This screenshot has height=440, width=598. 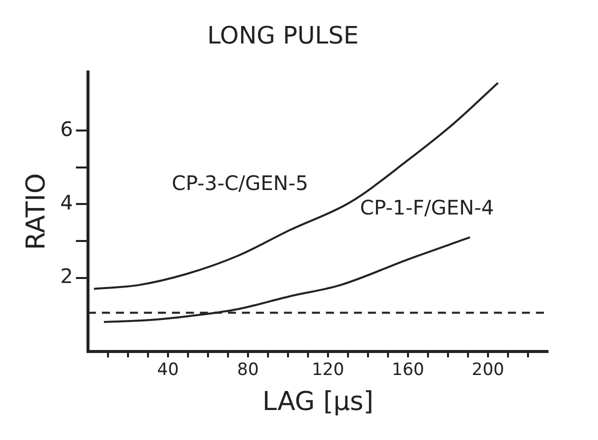 I want to click on series-label: CP-1-F/GEN-4, so click(x=427, y=208).